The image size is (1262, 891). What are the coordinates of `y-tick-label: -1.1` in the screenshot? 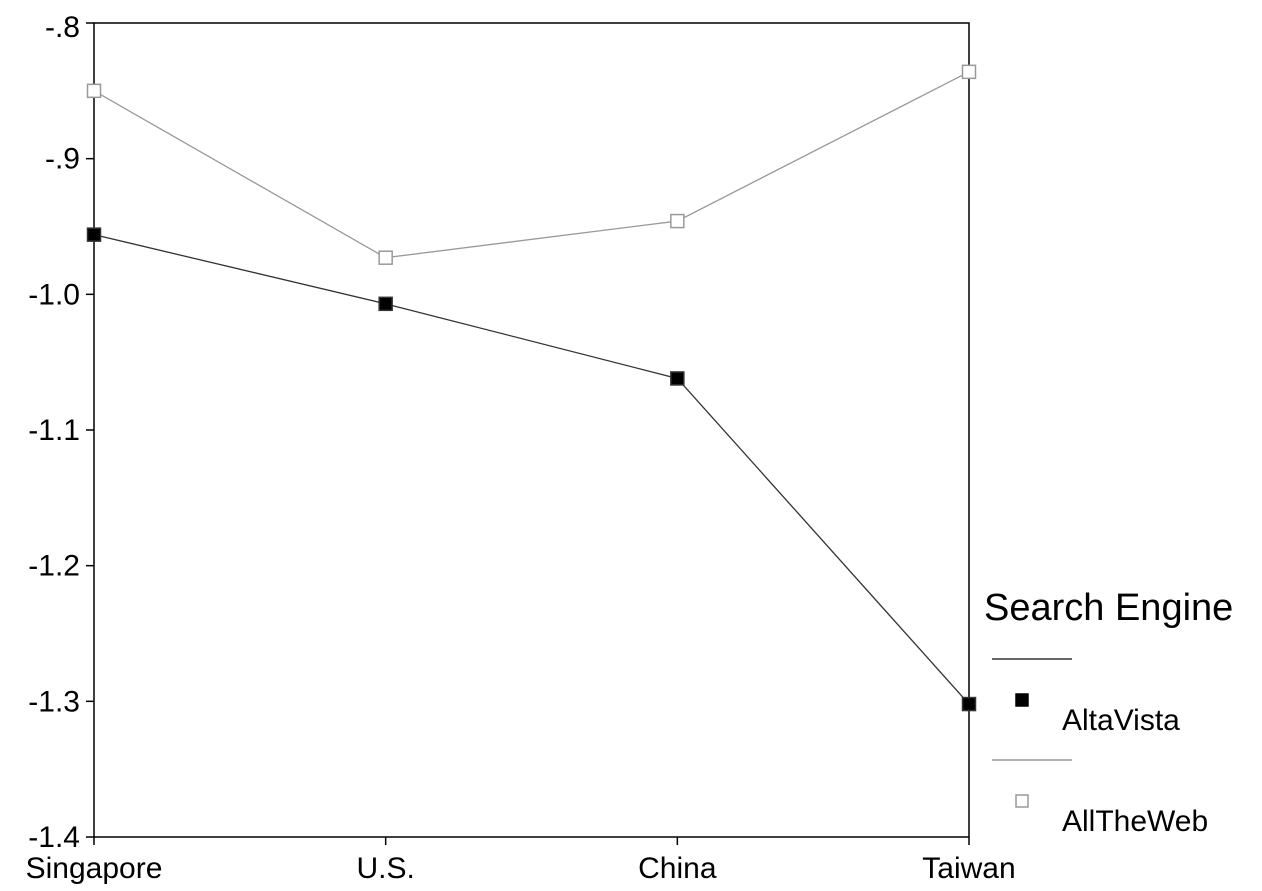 It's located at (54, 430).